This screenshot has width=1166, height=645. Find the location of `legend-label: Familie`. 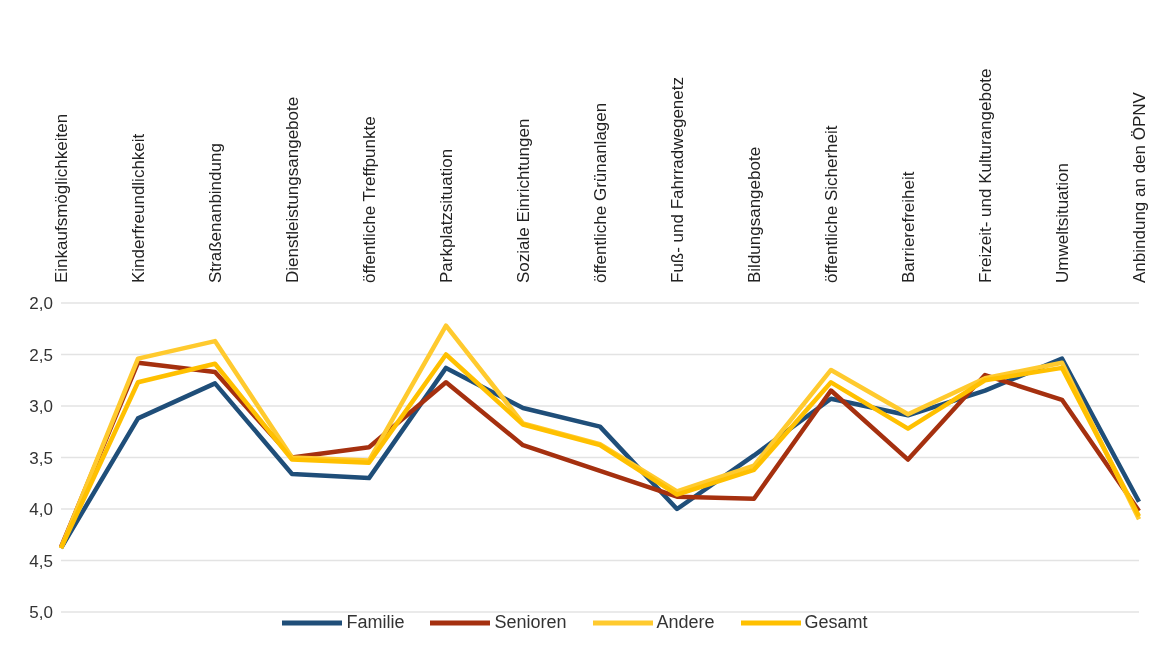

legend-label: Familie is located at coordinates (375, 622).